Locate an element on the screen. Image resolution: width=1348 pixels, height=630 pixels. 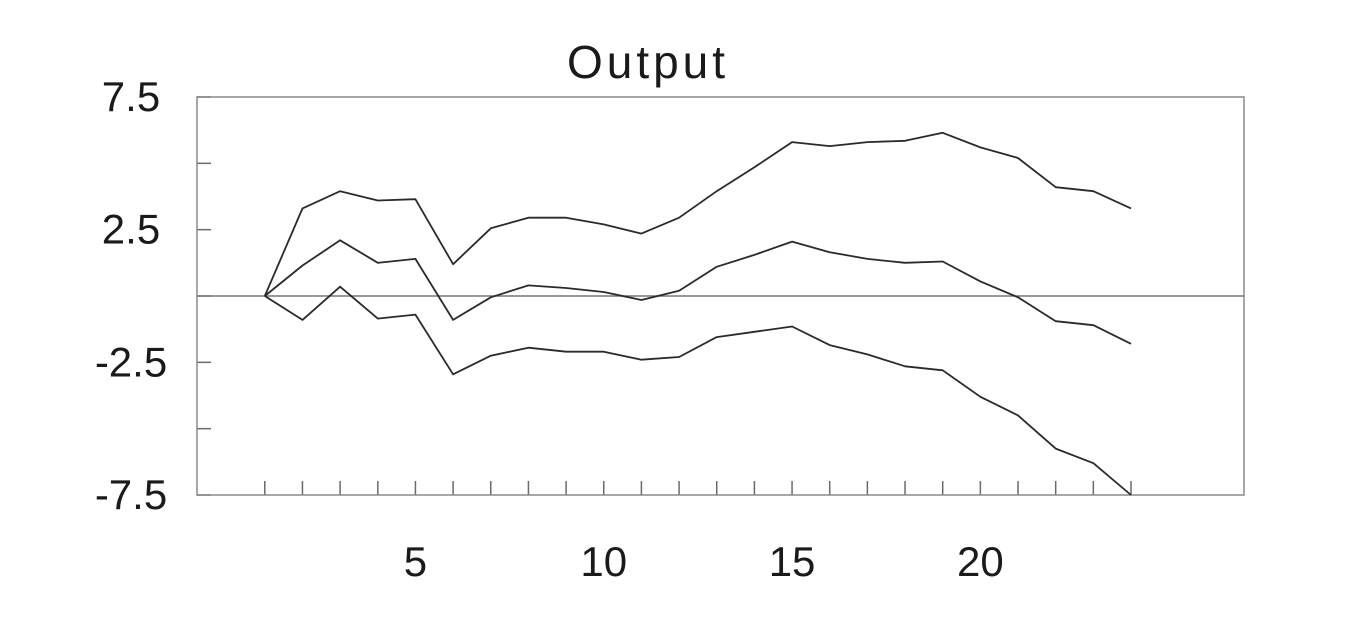
x-tick-label: 10 is located at coordinates (603, 561).